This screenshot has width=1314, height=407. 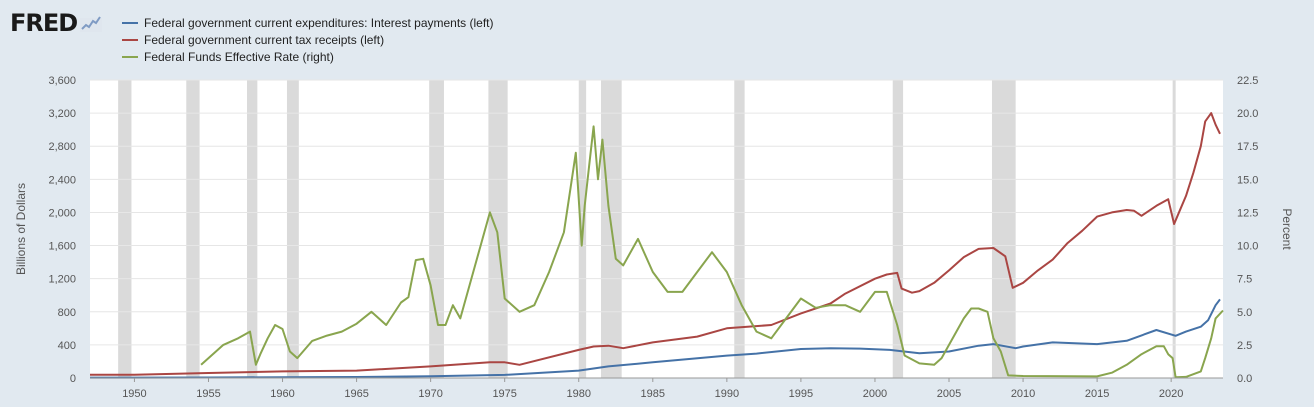 I want to click on x-tick-label: 1955, so click(x=208, y=394).